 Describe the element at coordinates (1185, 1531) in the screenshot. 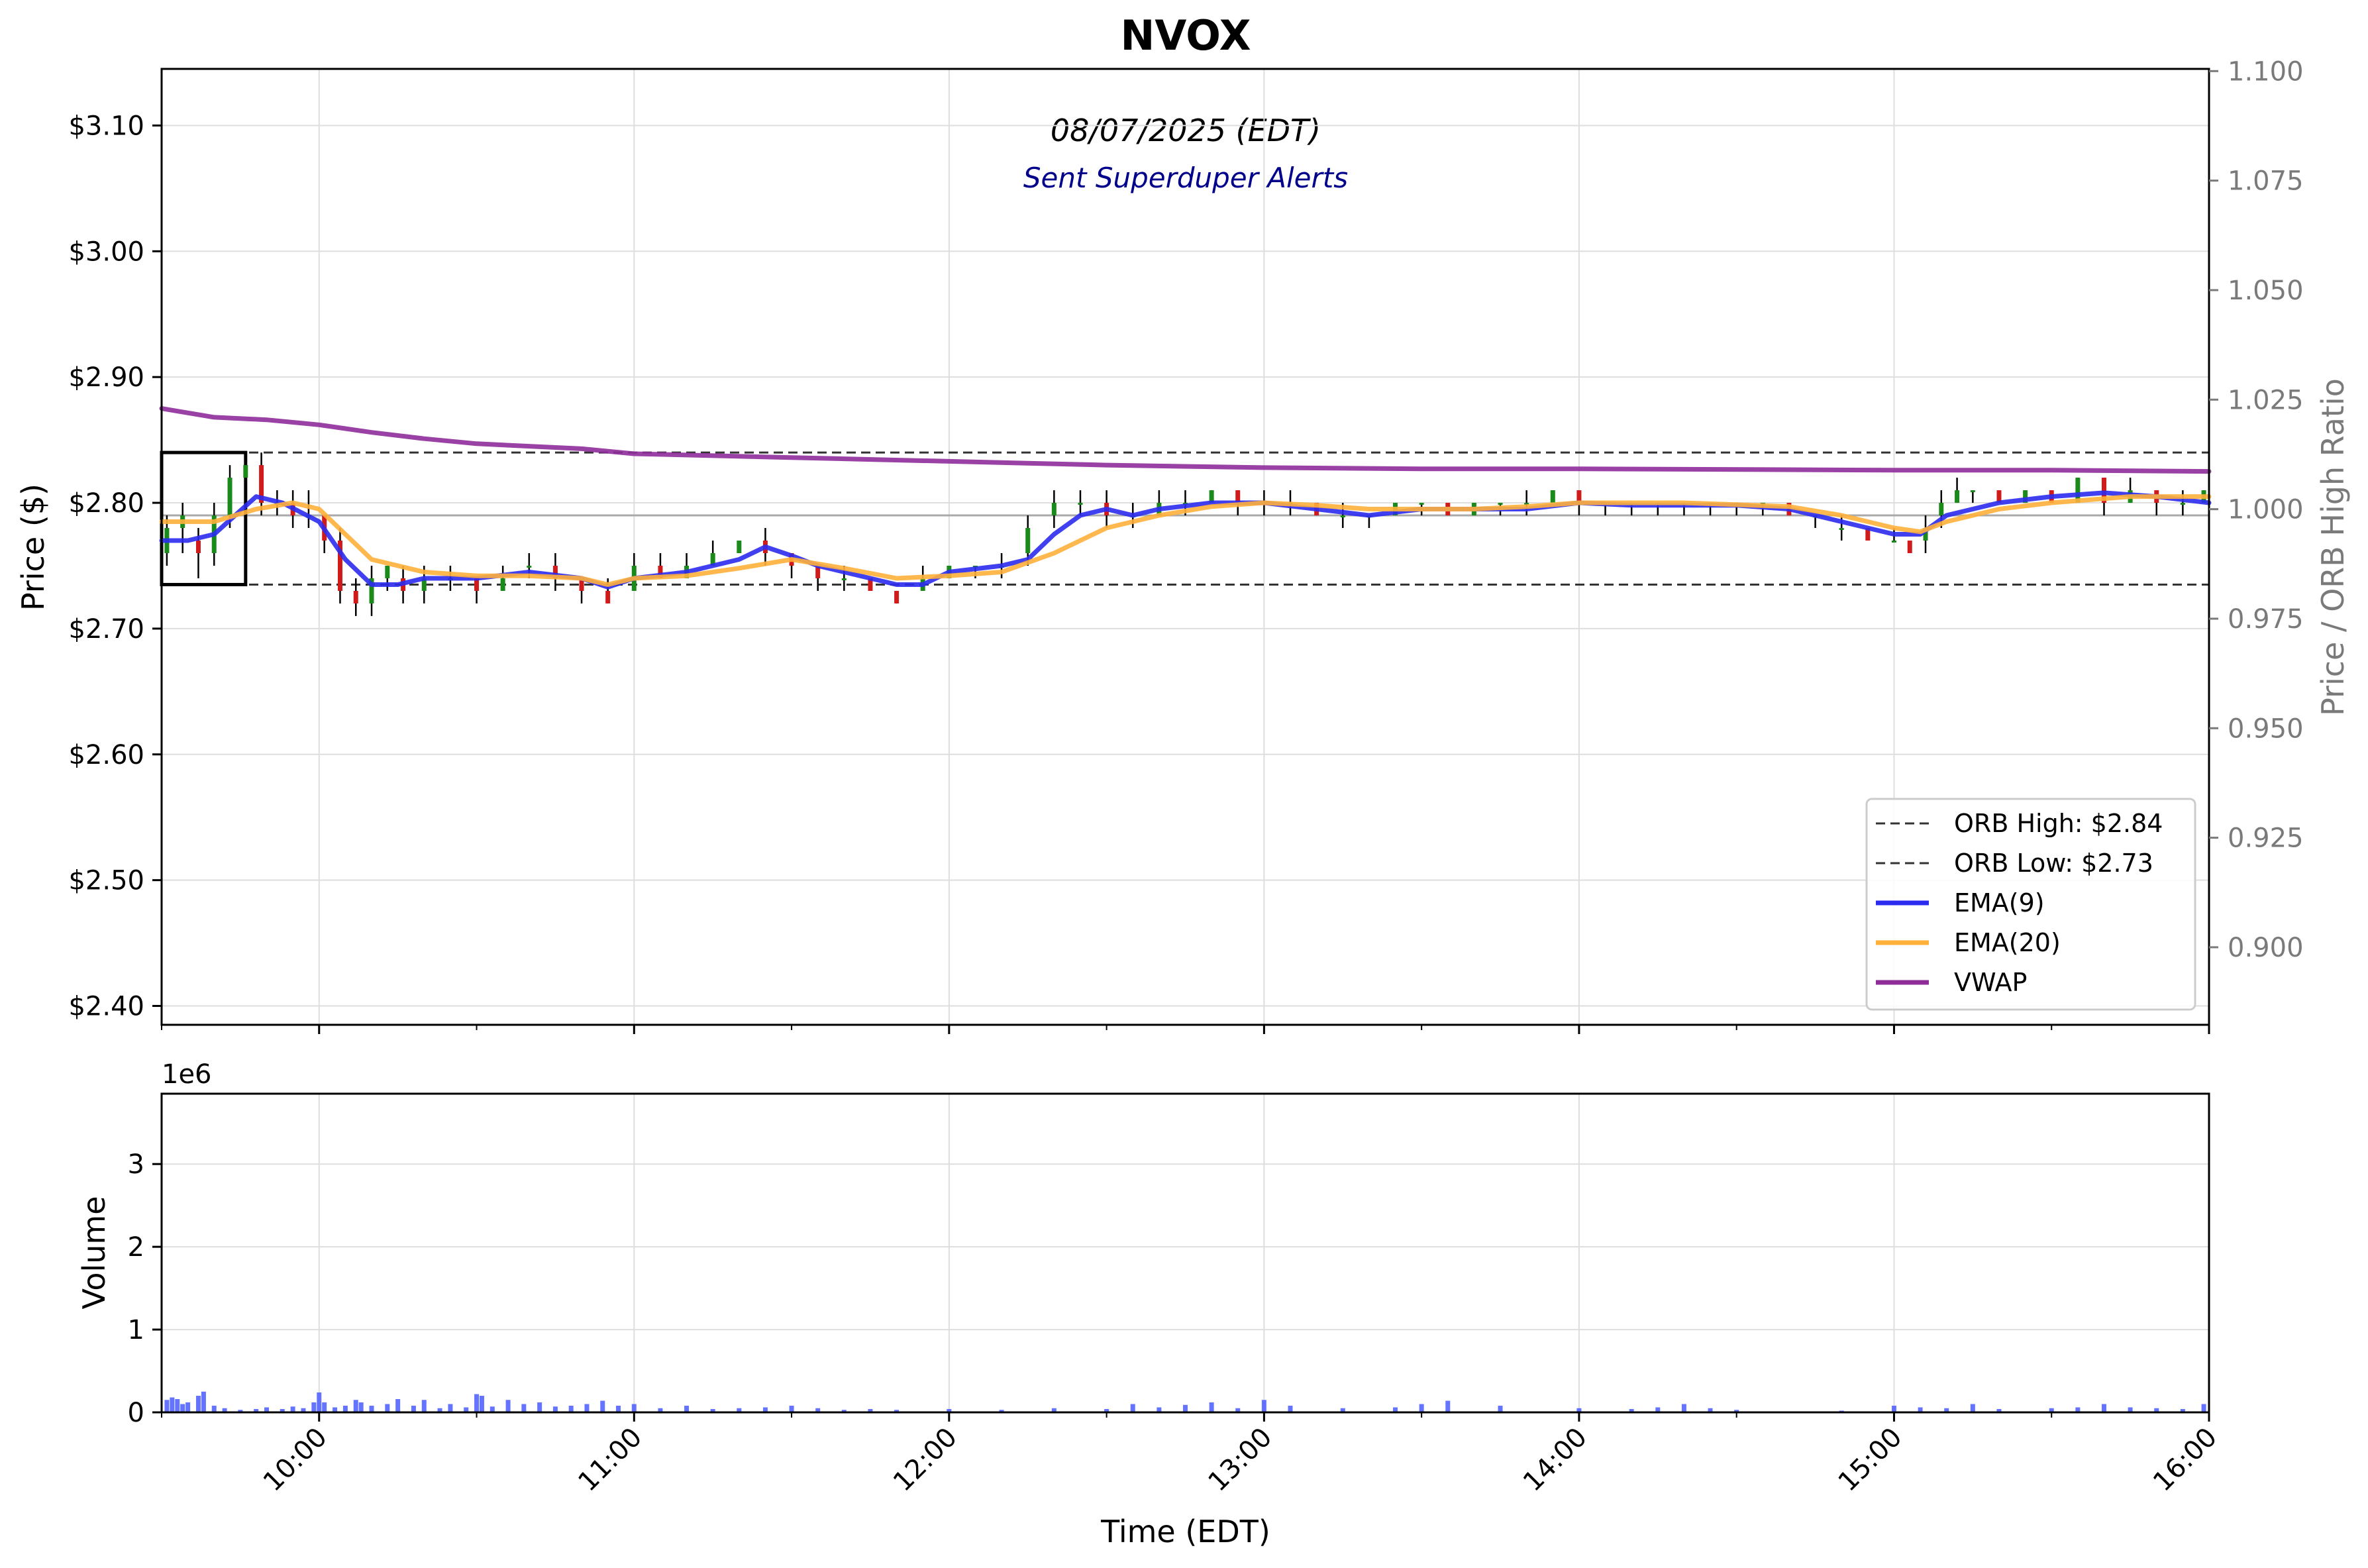

I see `x-axis-label: Time (EDT)` at that location.